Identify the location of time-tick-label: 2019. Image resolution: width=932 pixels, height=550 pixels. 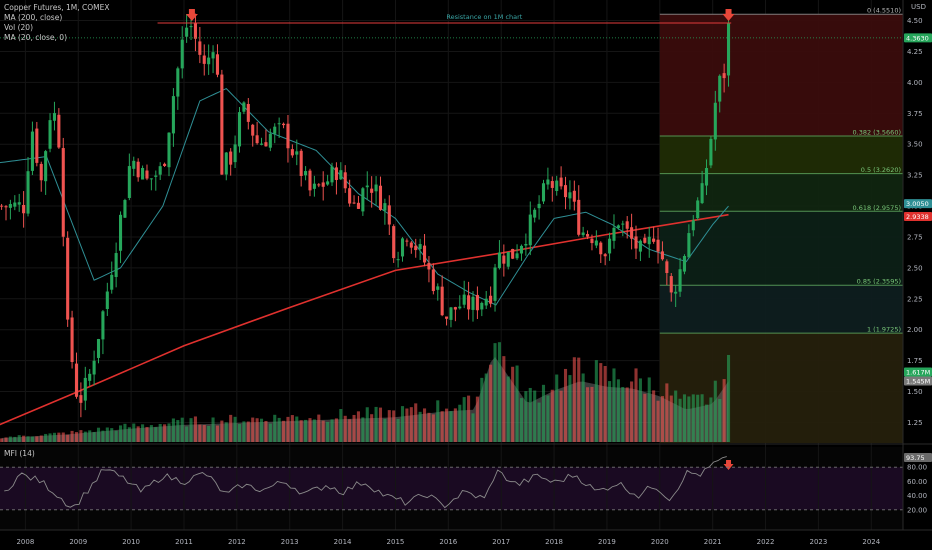
(607, 542).